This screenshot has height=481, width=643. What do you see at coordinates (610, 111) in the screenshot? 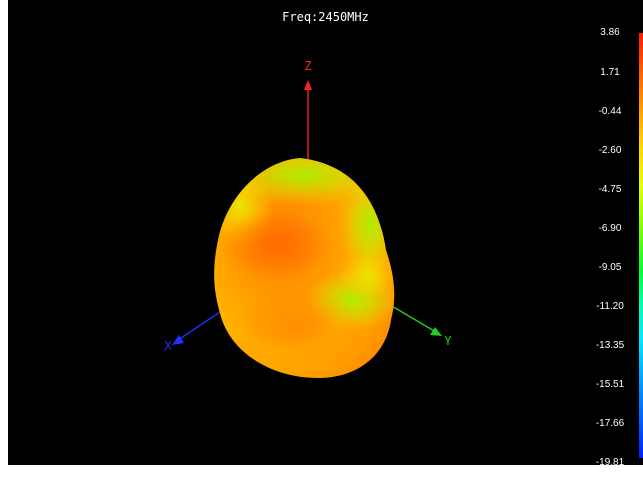
I see `colorbar-tick: -0.44` at bounding box center [610, 111].